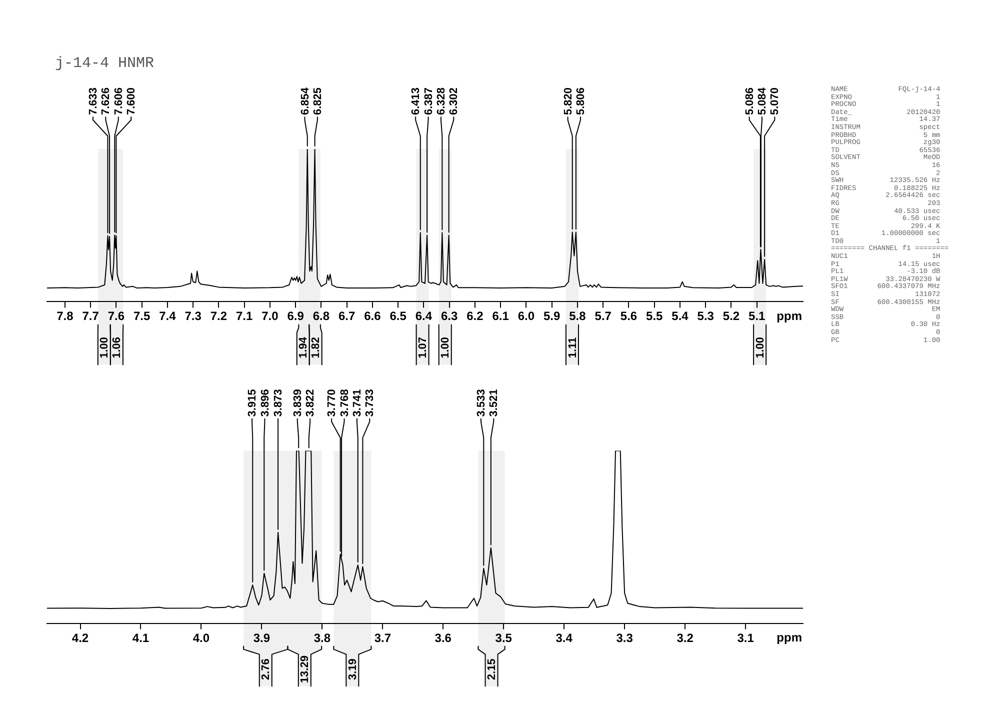  Describe the element at coordinates (65, 316) in the screenshot. I see `x-tick-label: 7.8` at that location.